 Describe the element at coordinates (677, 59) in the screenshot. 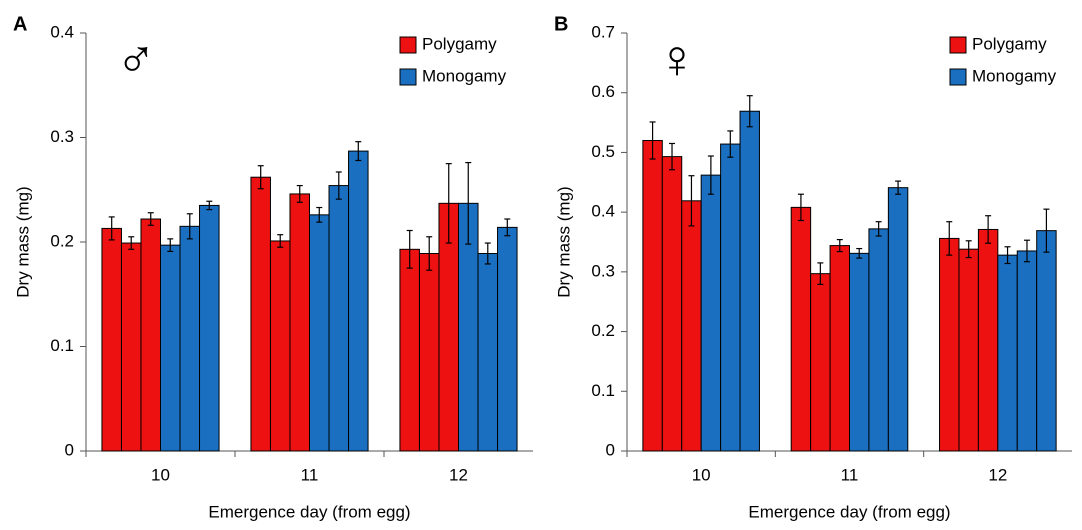

I see `sex-symbol: ♀` at that location.